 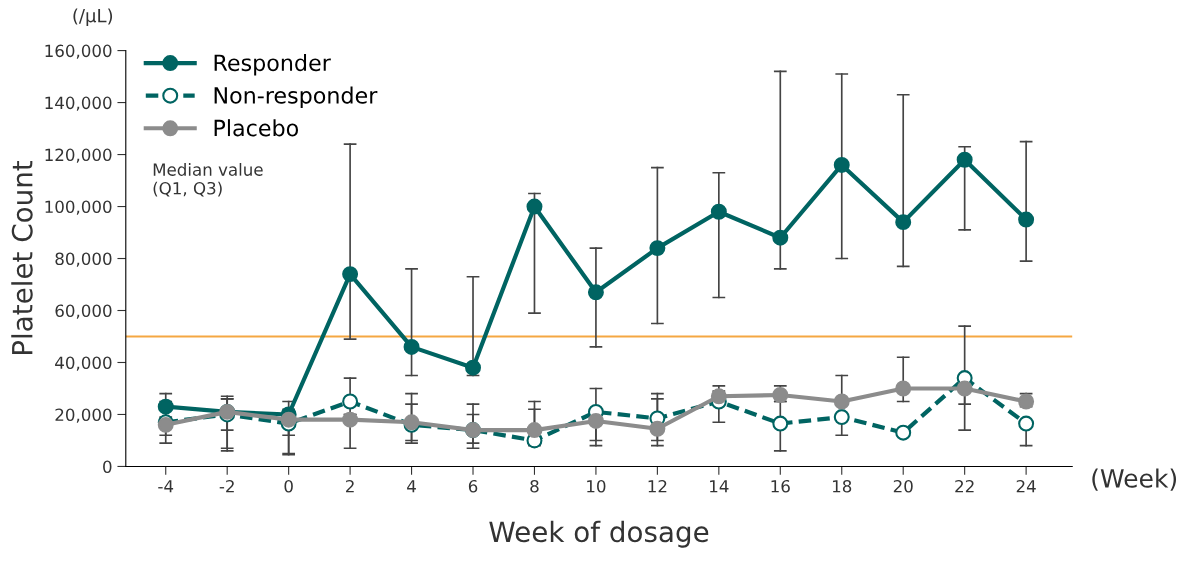 I want to click on x-tick-label: -4, so click(x=166, y=486).